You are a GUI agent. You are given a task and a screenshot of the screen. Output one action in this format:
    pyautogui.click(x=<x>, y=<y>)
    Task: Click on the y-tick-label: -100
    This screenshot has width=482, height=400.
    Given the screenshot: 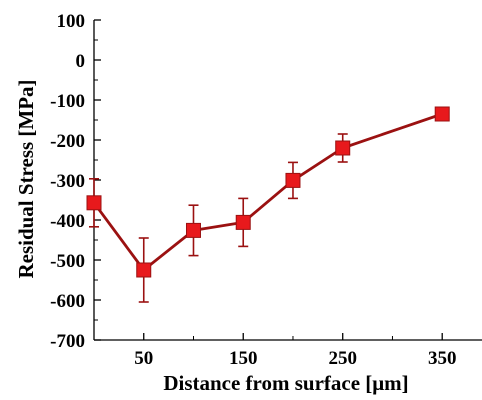 What is the action you would take?
    pyautogui.click(x=67, y=101)
    